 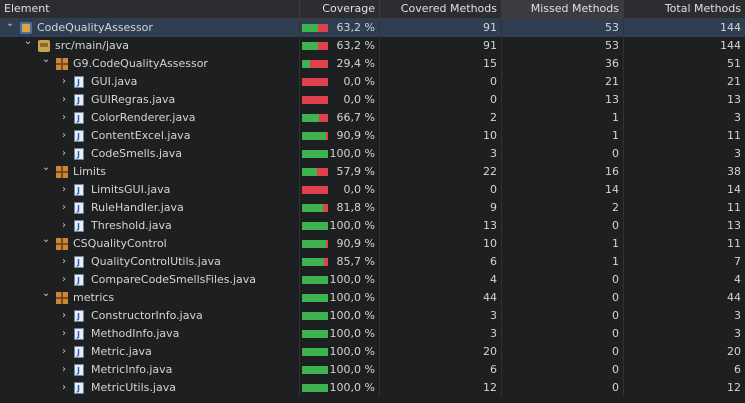 I want to click on element-label: ContentExcel.java, so click(x=141, y=135).